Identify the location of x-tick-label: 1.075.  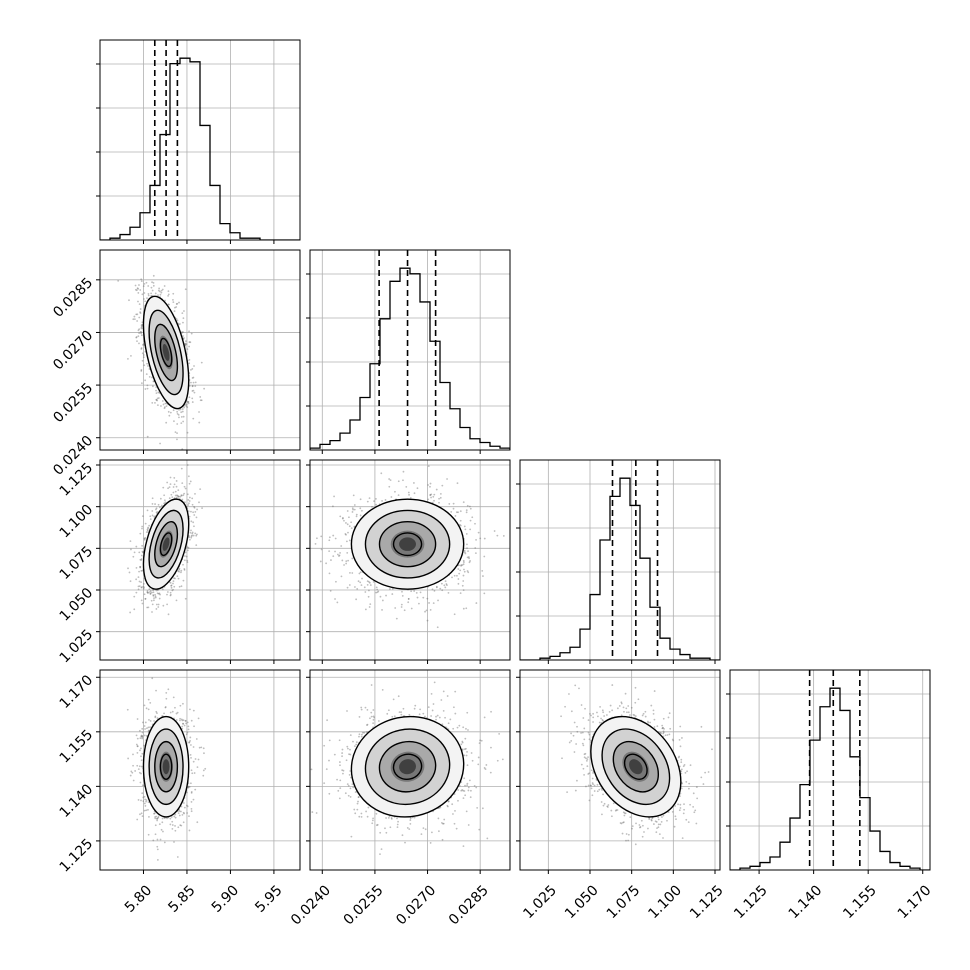
(624, 902).